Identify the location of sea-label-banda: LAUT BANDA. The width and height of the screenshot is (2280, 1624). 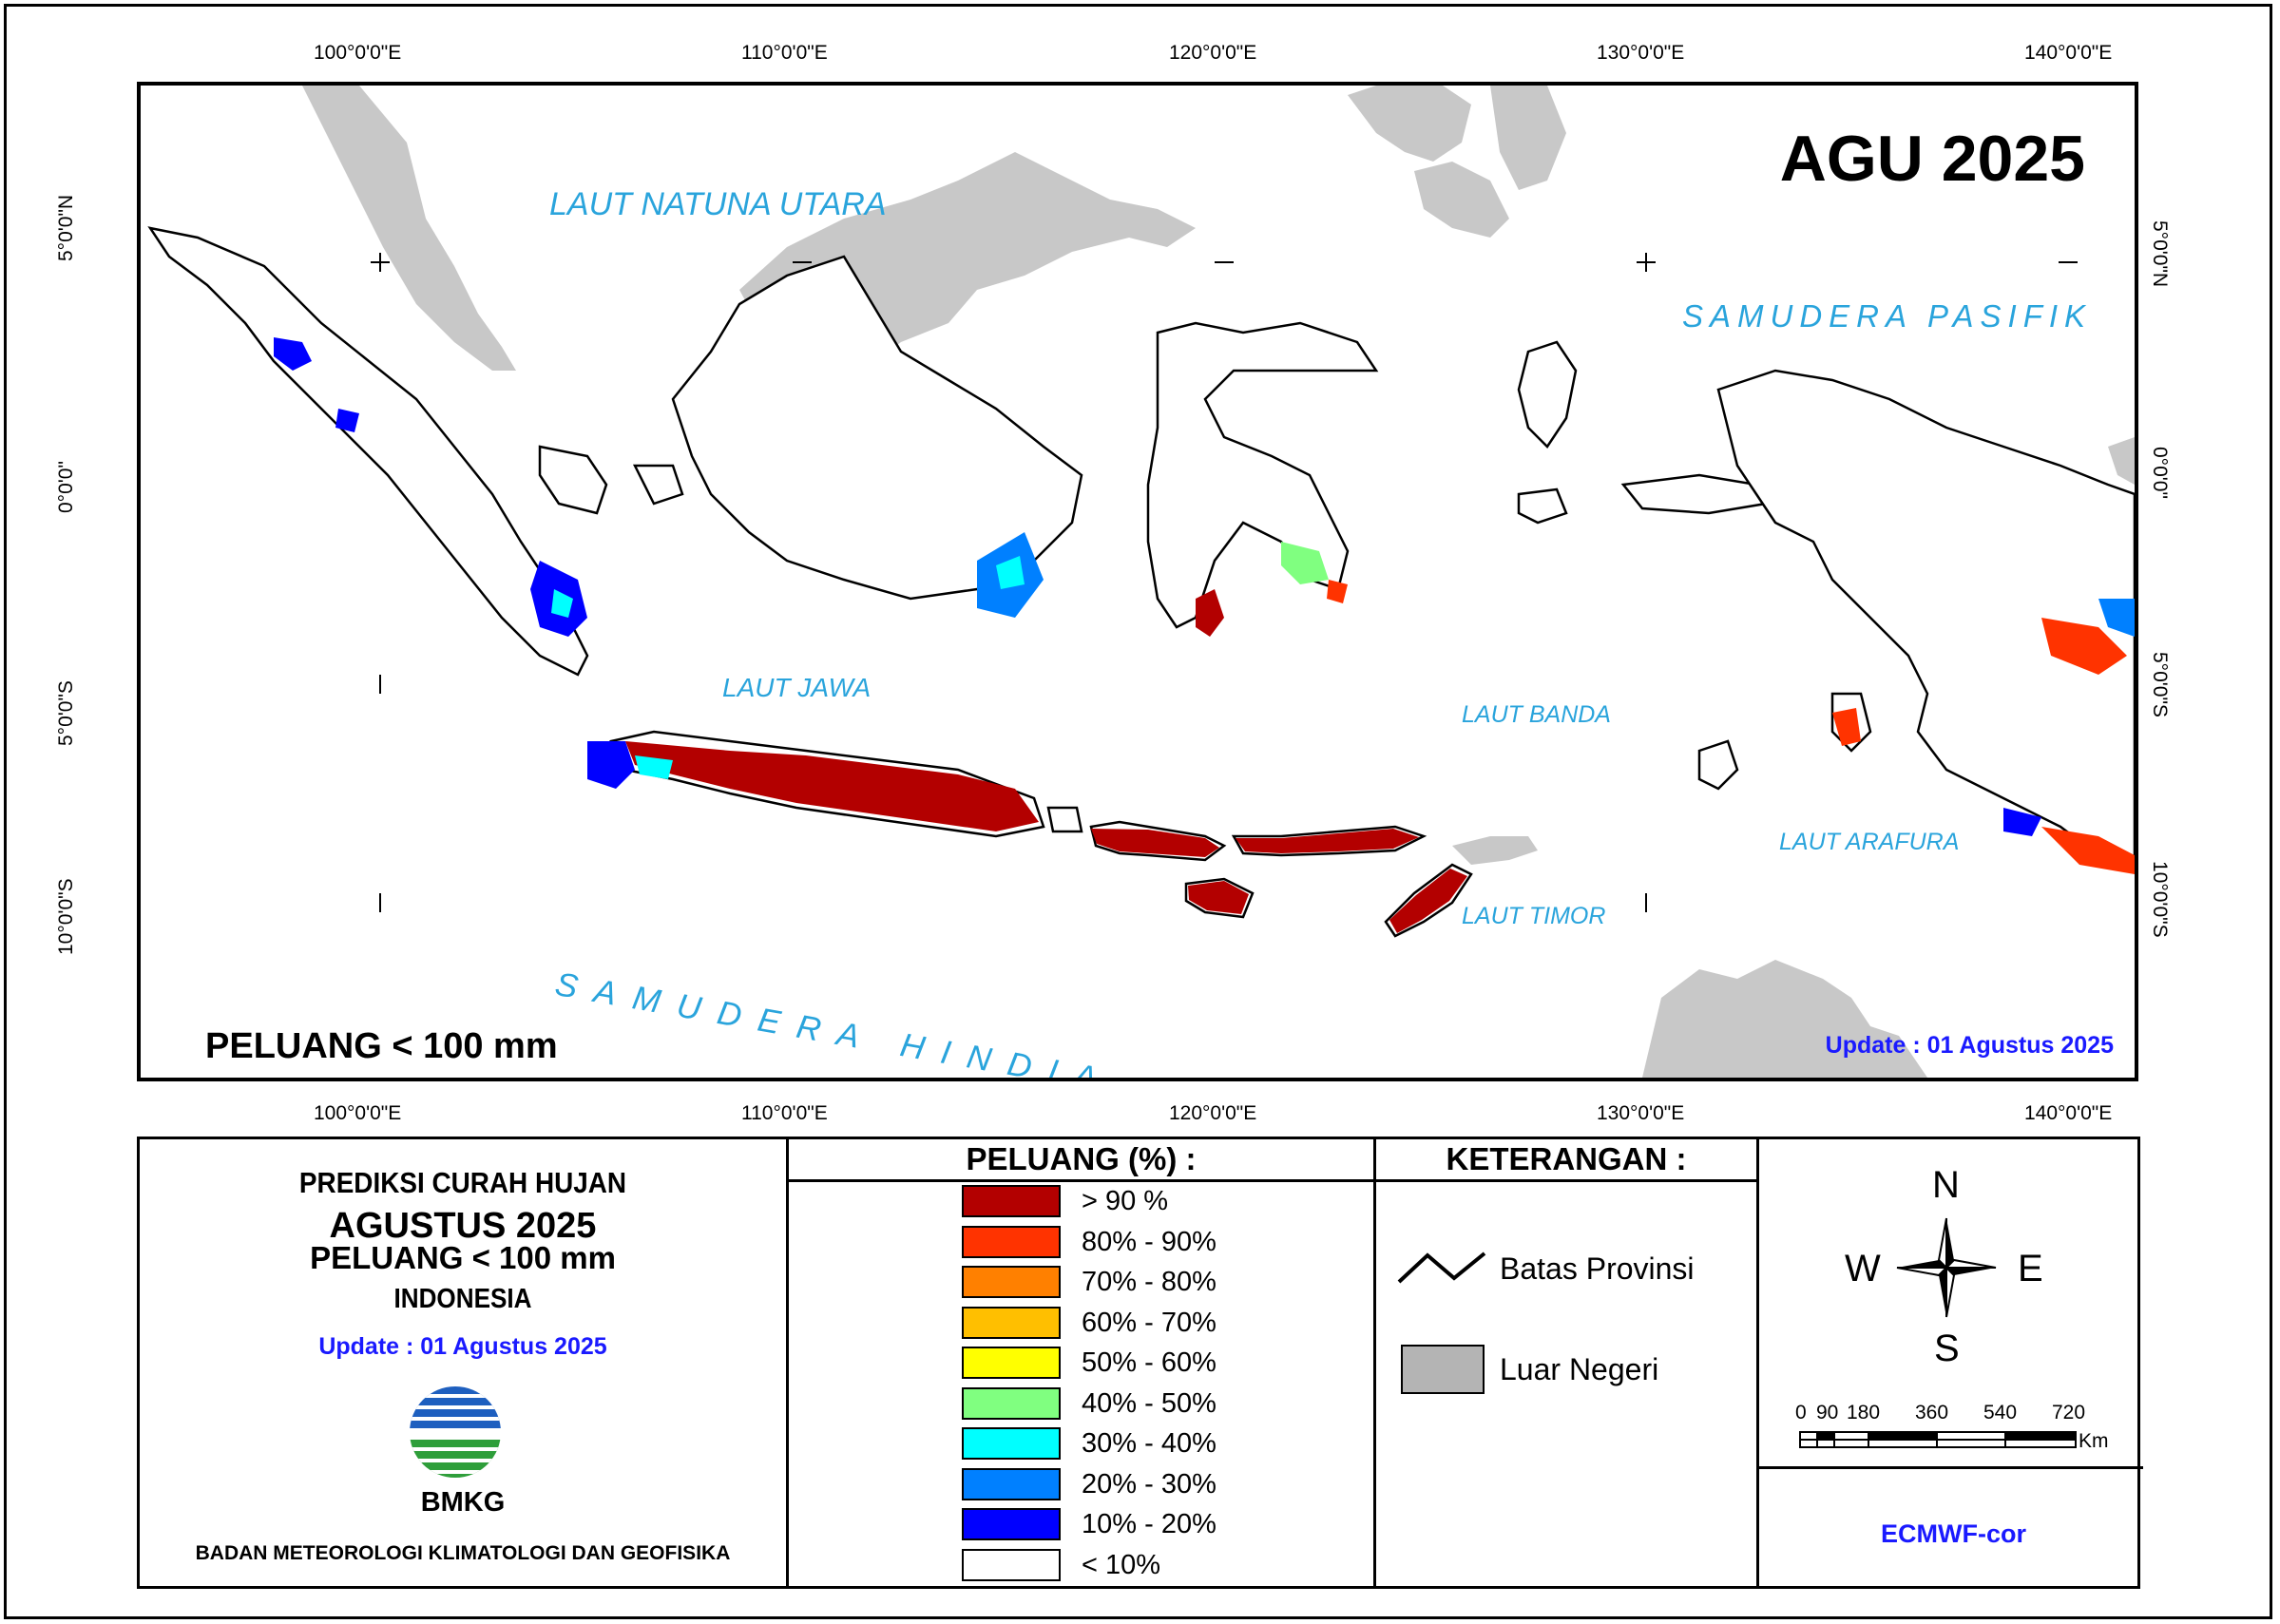
(1536, 714).